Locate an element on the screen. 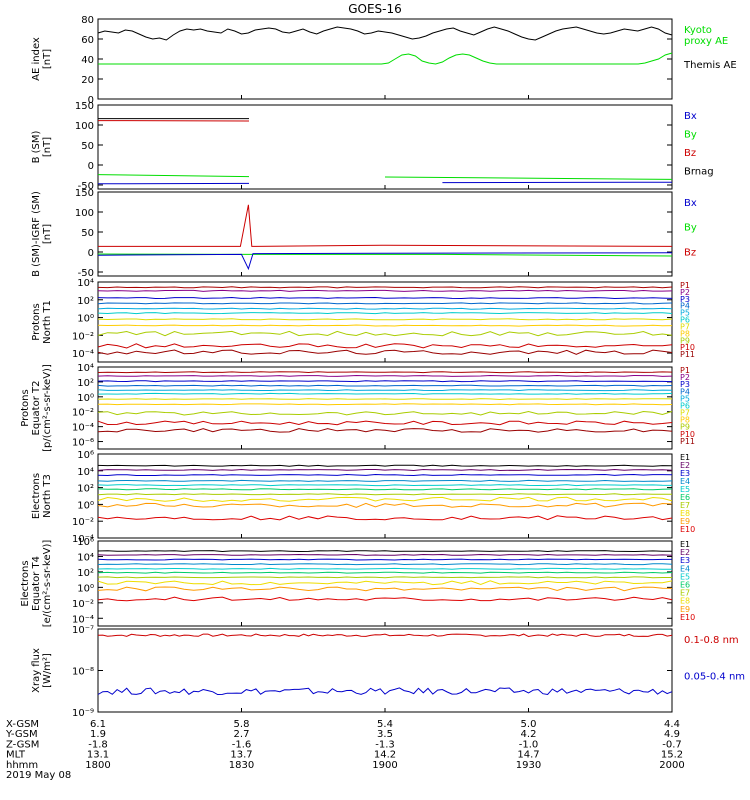  xaxis-value: 1.9 is located at coordinates (98, 734).